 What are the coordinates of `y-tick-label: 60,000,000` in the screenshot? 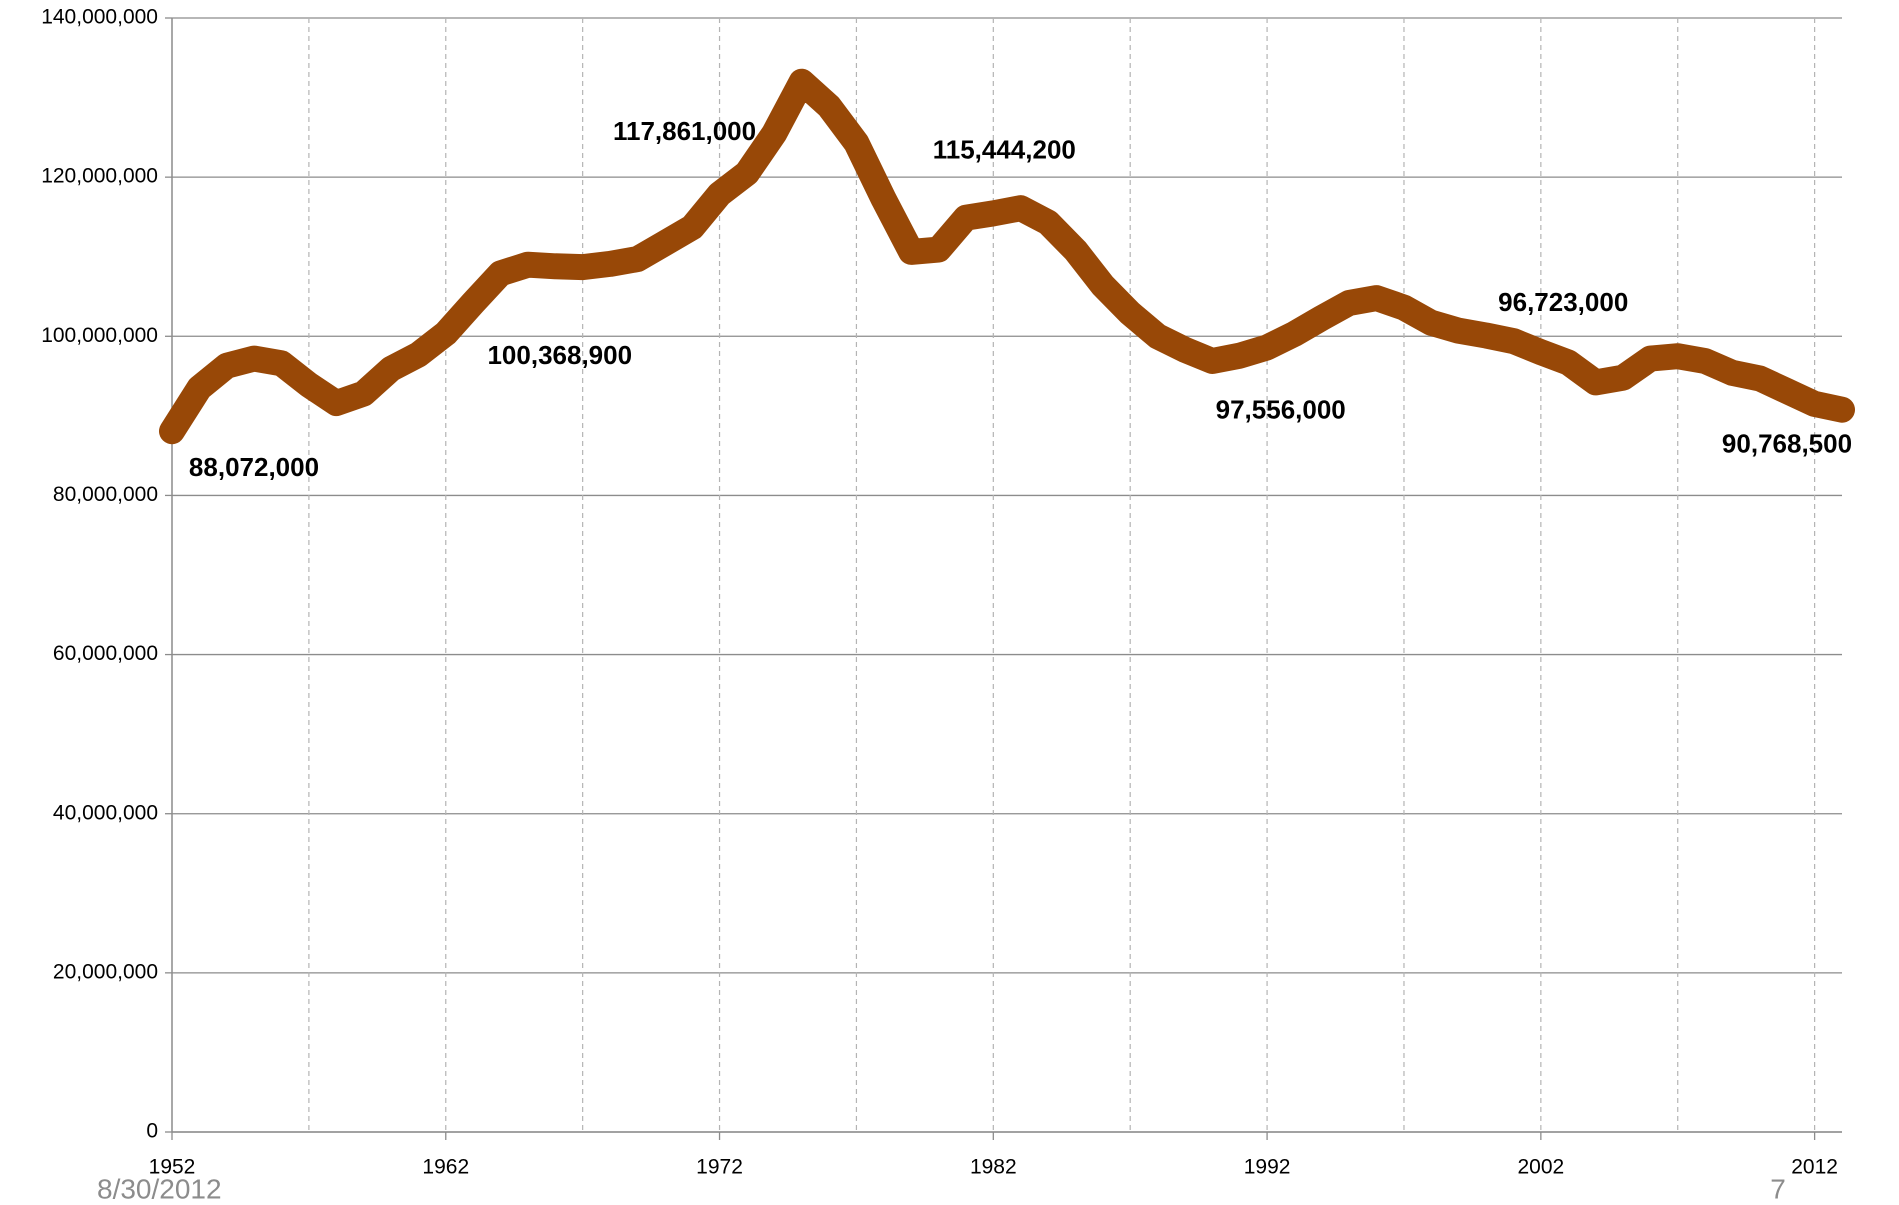 It's located at (105, 653).